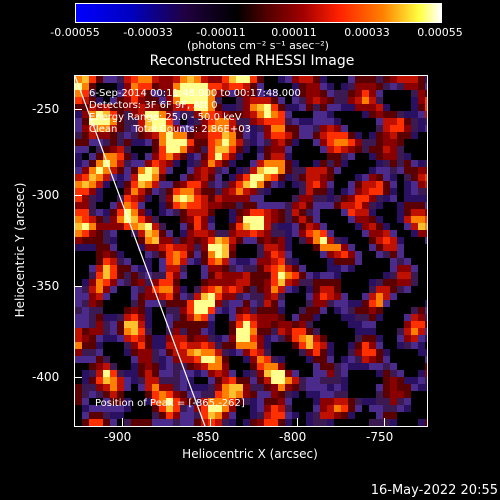 The image size is (500, 500). Describe the element at coordinates (165, 117) in the screenshot. I see `info-energy-range: Energy Range: 25.0 - 50.0 keV` at that location.